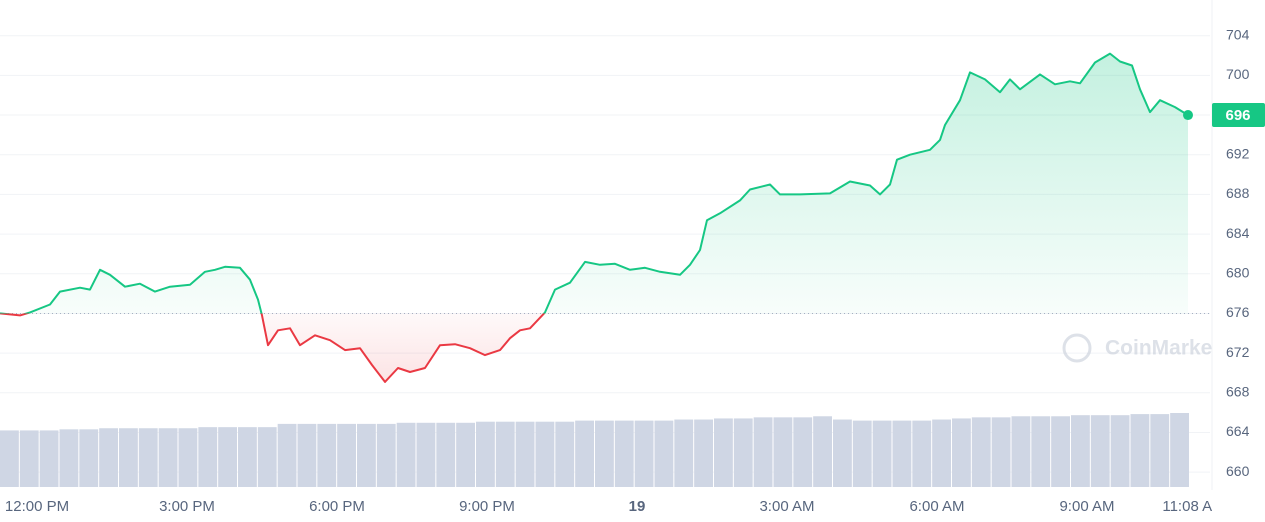 This screenshot has width=1265, height=522. I want to click on y-tick-label: 700, so click(1238, 74).